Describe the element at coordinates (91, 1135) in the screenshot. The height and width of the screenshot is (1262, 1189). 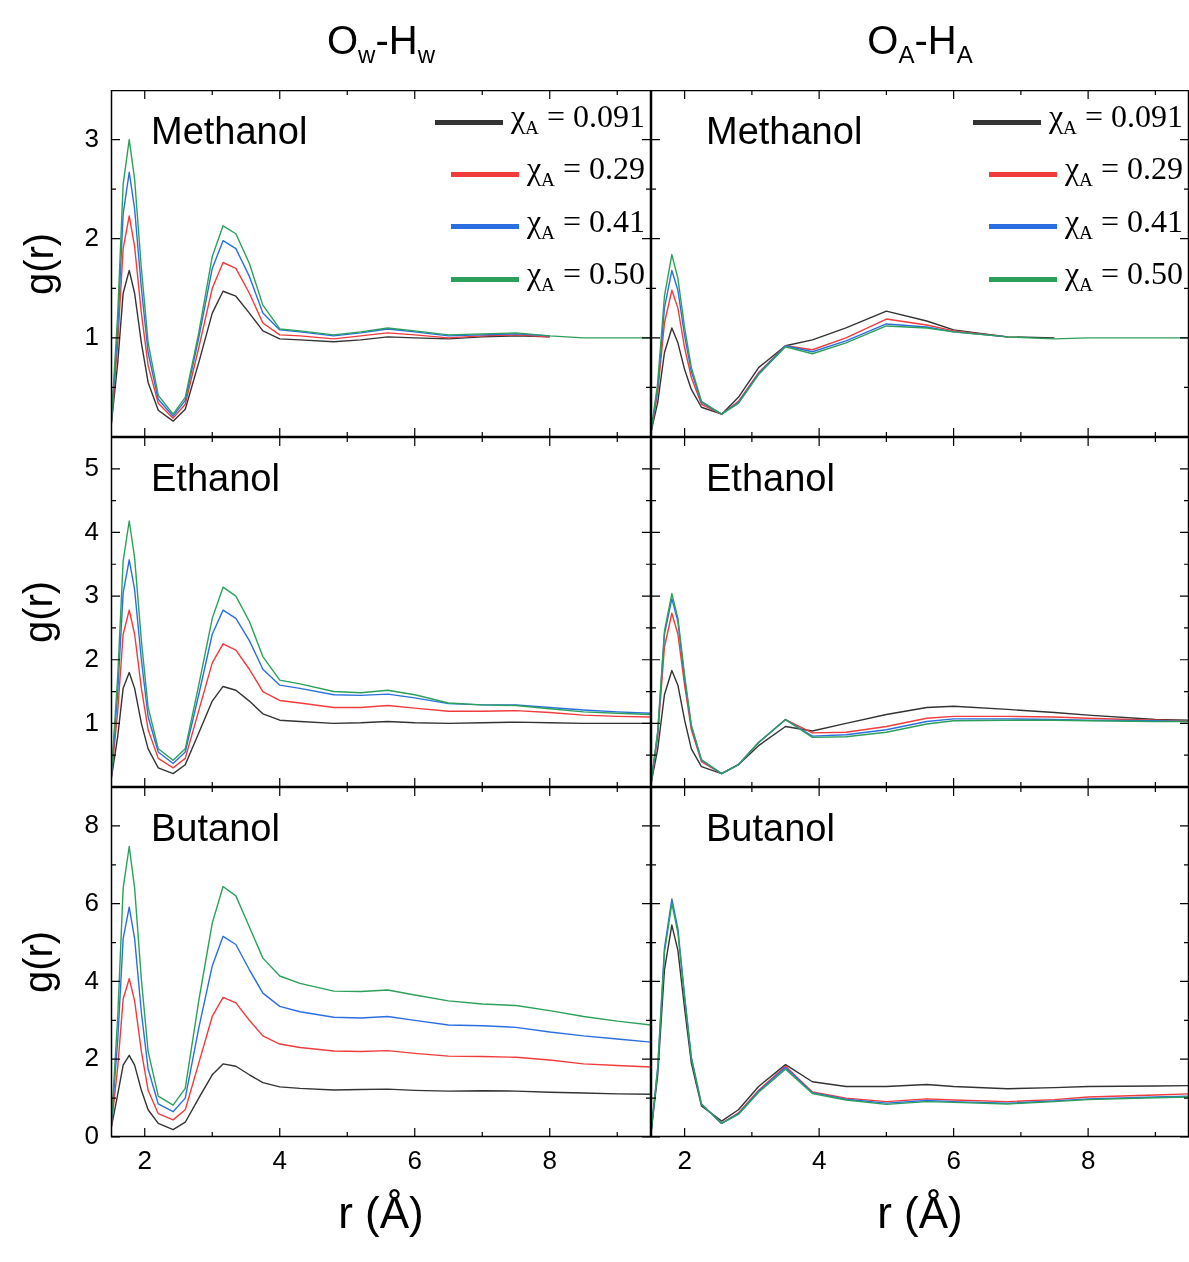
I see `y-tick-label: 0` at that location.